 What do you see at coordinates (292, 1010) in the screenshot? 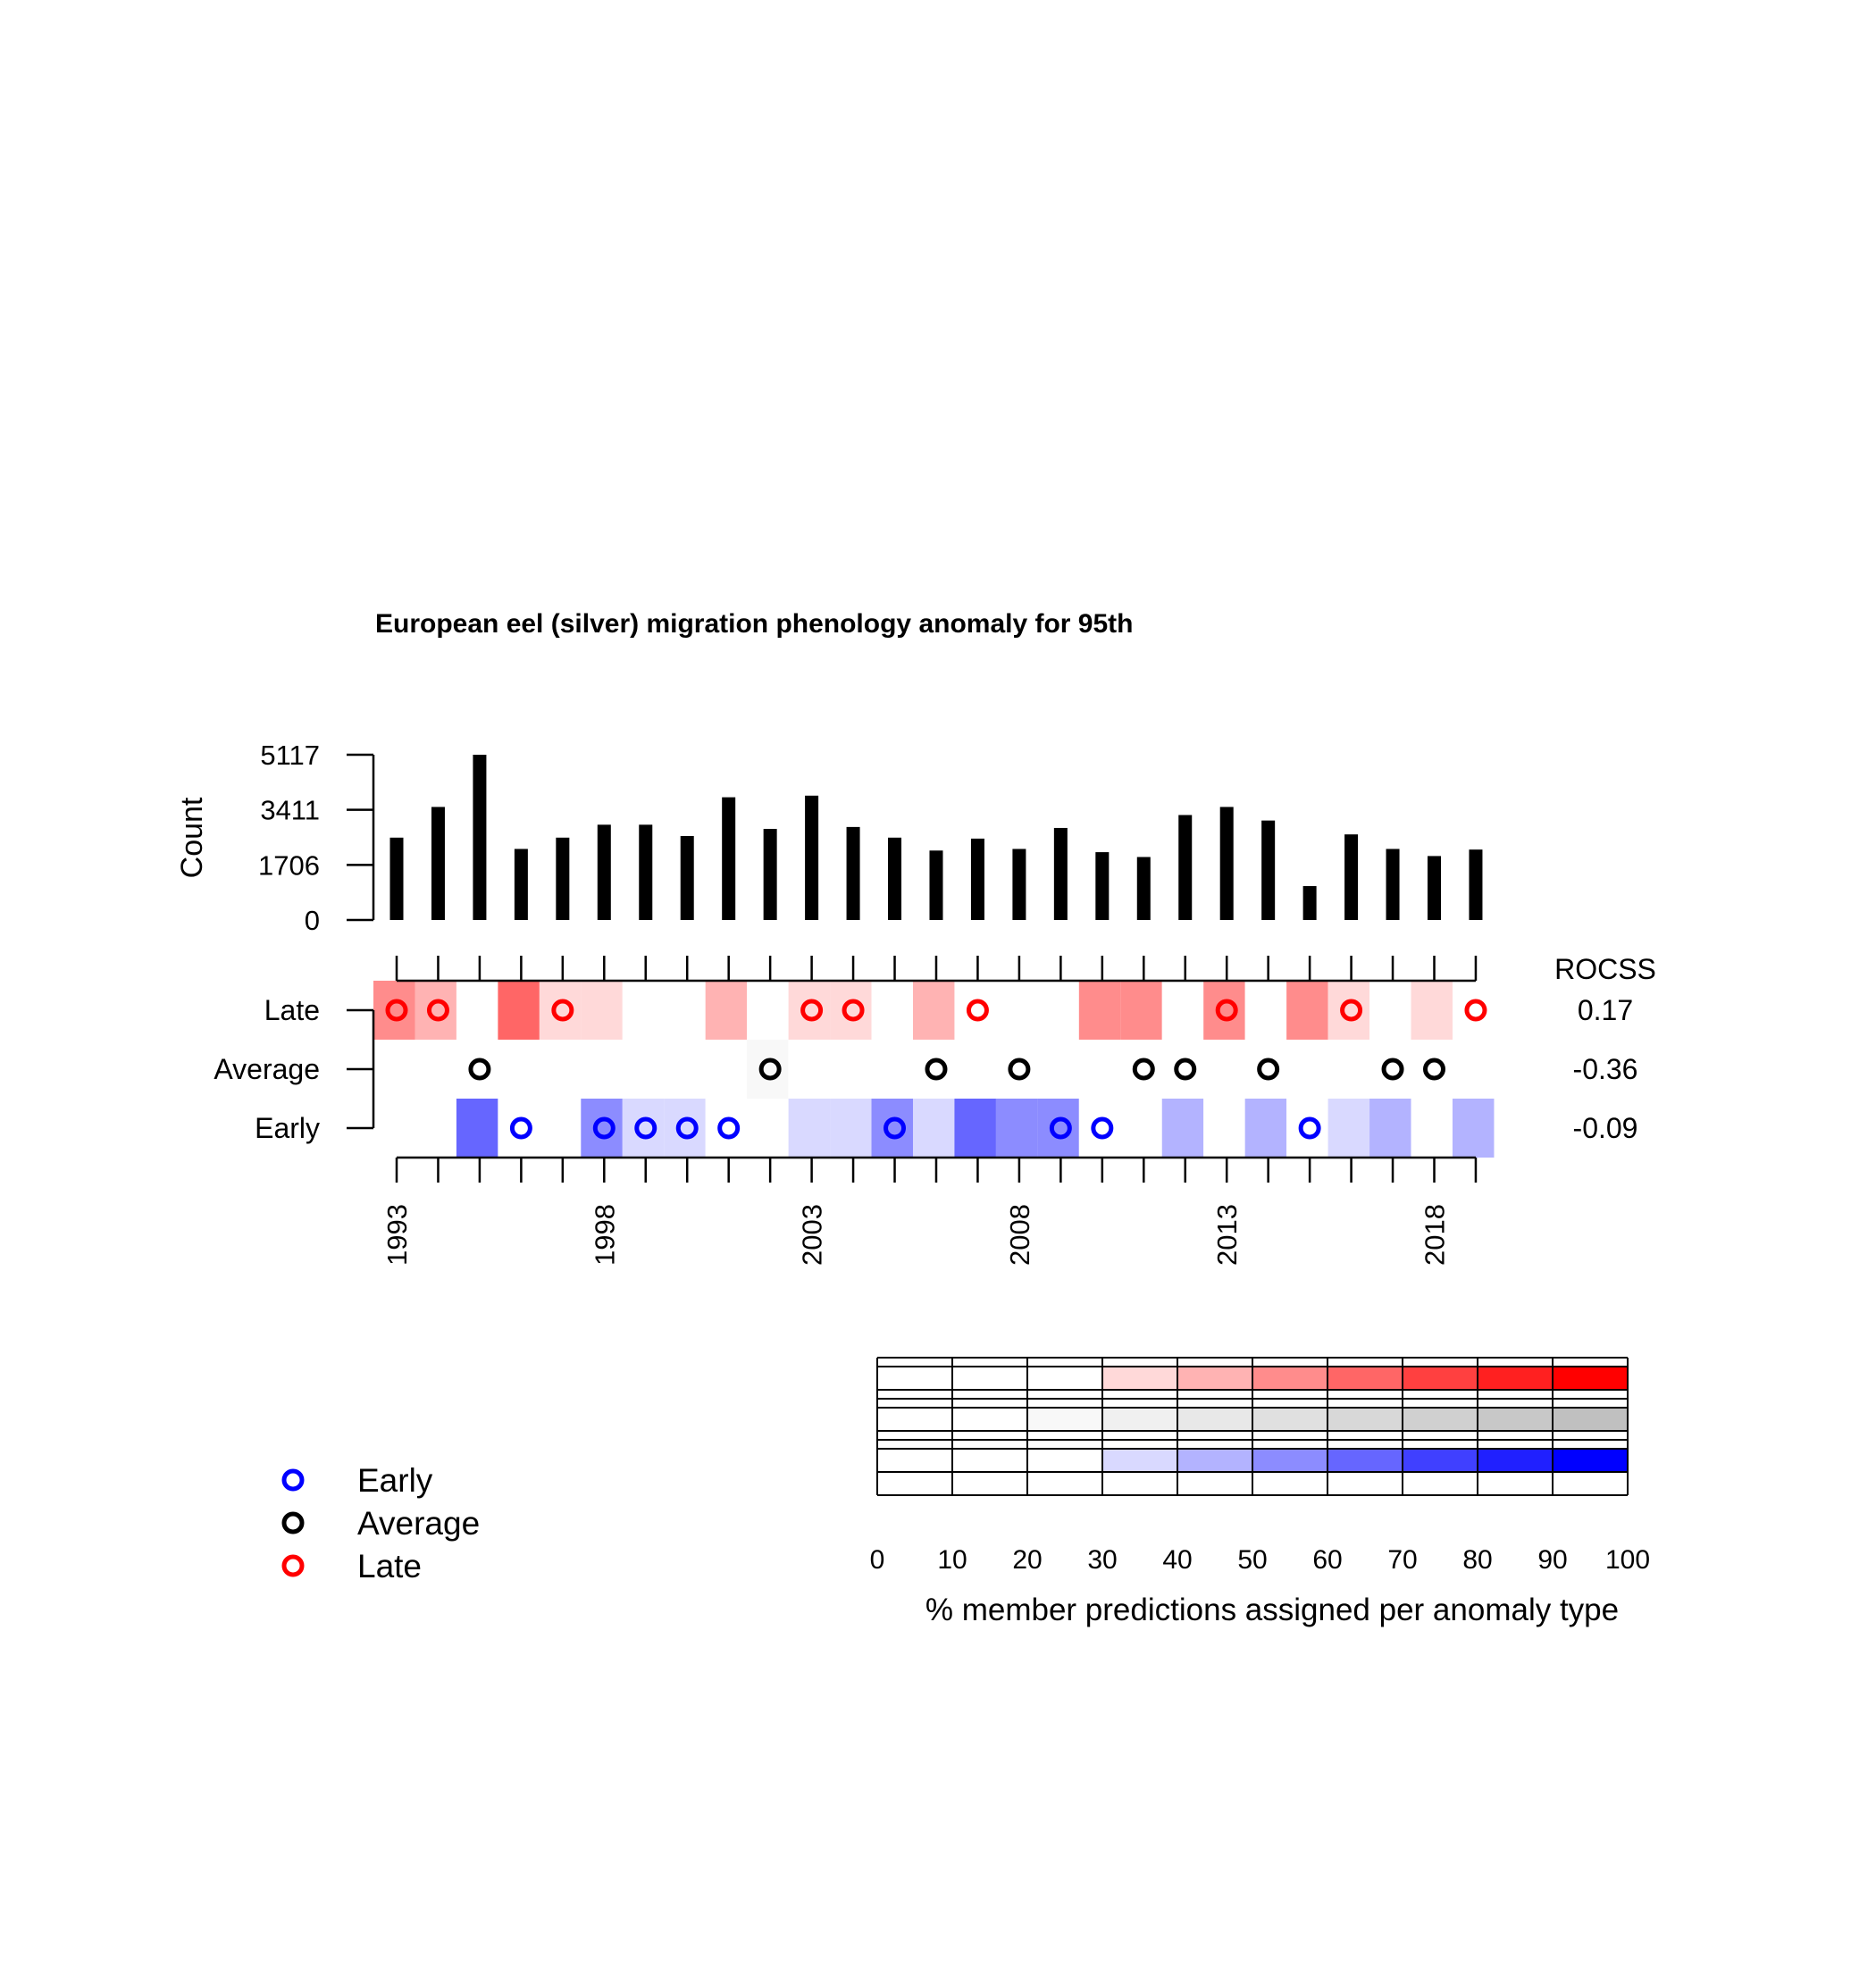
I see `category-label: Late` at bounding box center [292, 1010].